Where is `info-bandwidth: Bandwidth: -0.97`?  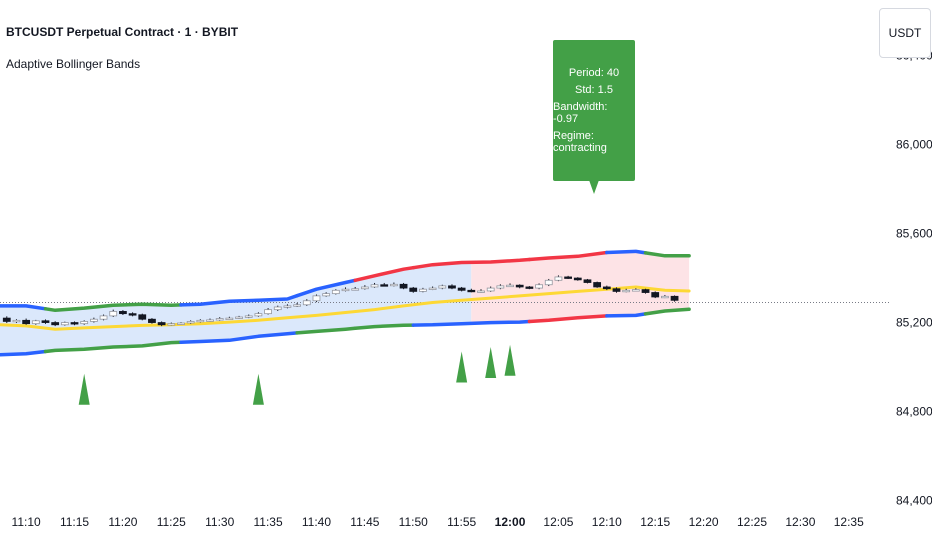
info-bandwidth: Bandwidth: -0.97 is located at coordinates (580, 113).